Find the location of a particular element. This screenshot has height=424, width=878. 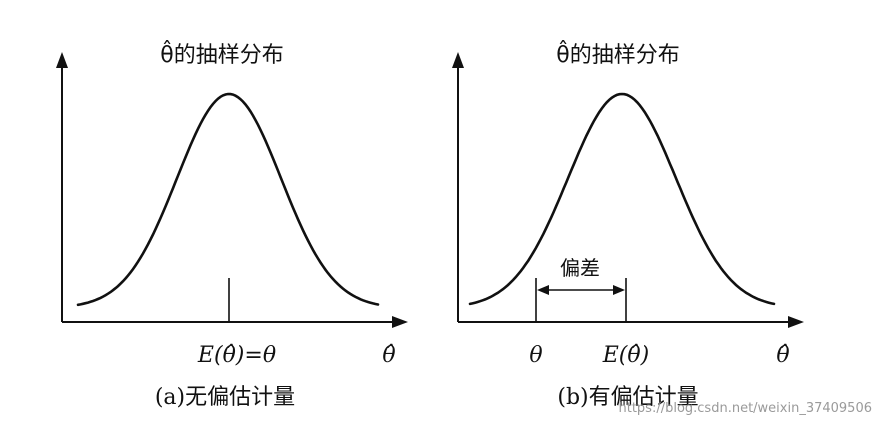

panel-b-x-axis-label: θ̂ is located at coordinates (782, 355).